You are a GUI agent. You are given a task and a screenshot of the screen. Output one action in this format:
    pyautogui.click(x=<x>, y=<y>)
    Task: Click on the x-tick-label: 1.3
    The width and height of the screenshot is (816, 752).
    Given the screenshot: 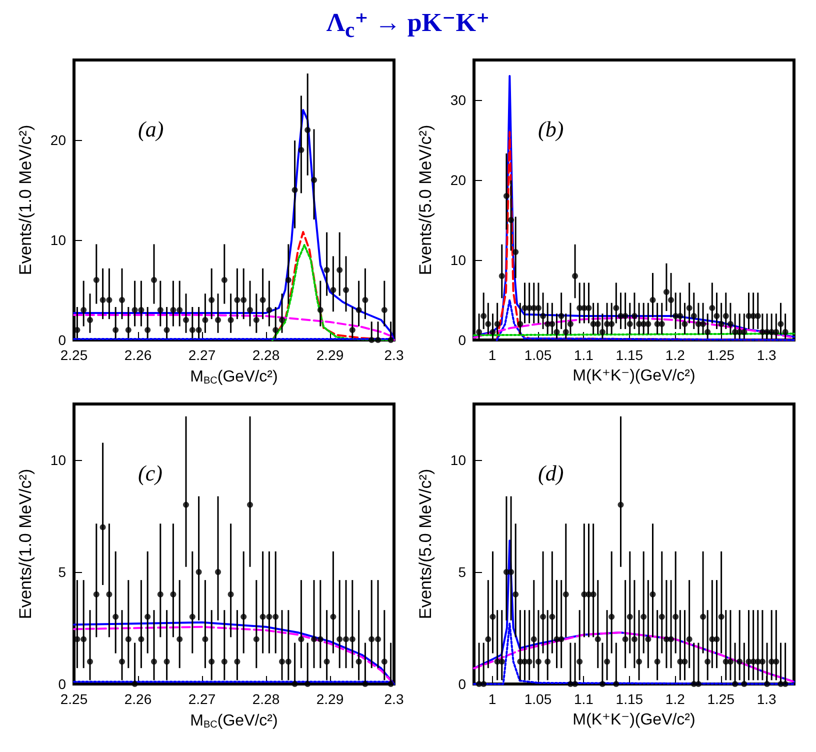 What is the action you would take?
    pyautogui.click(x=766, y=355)
    